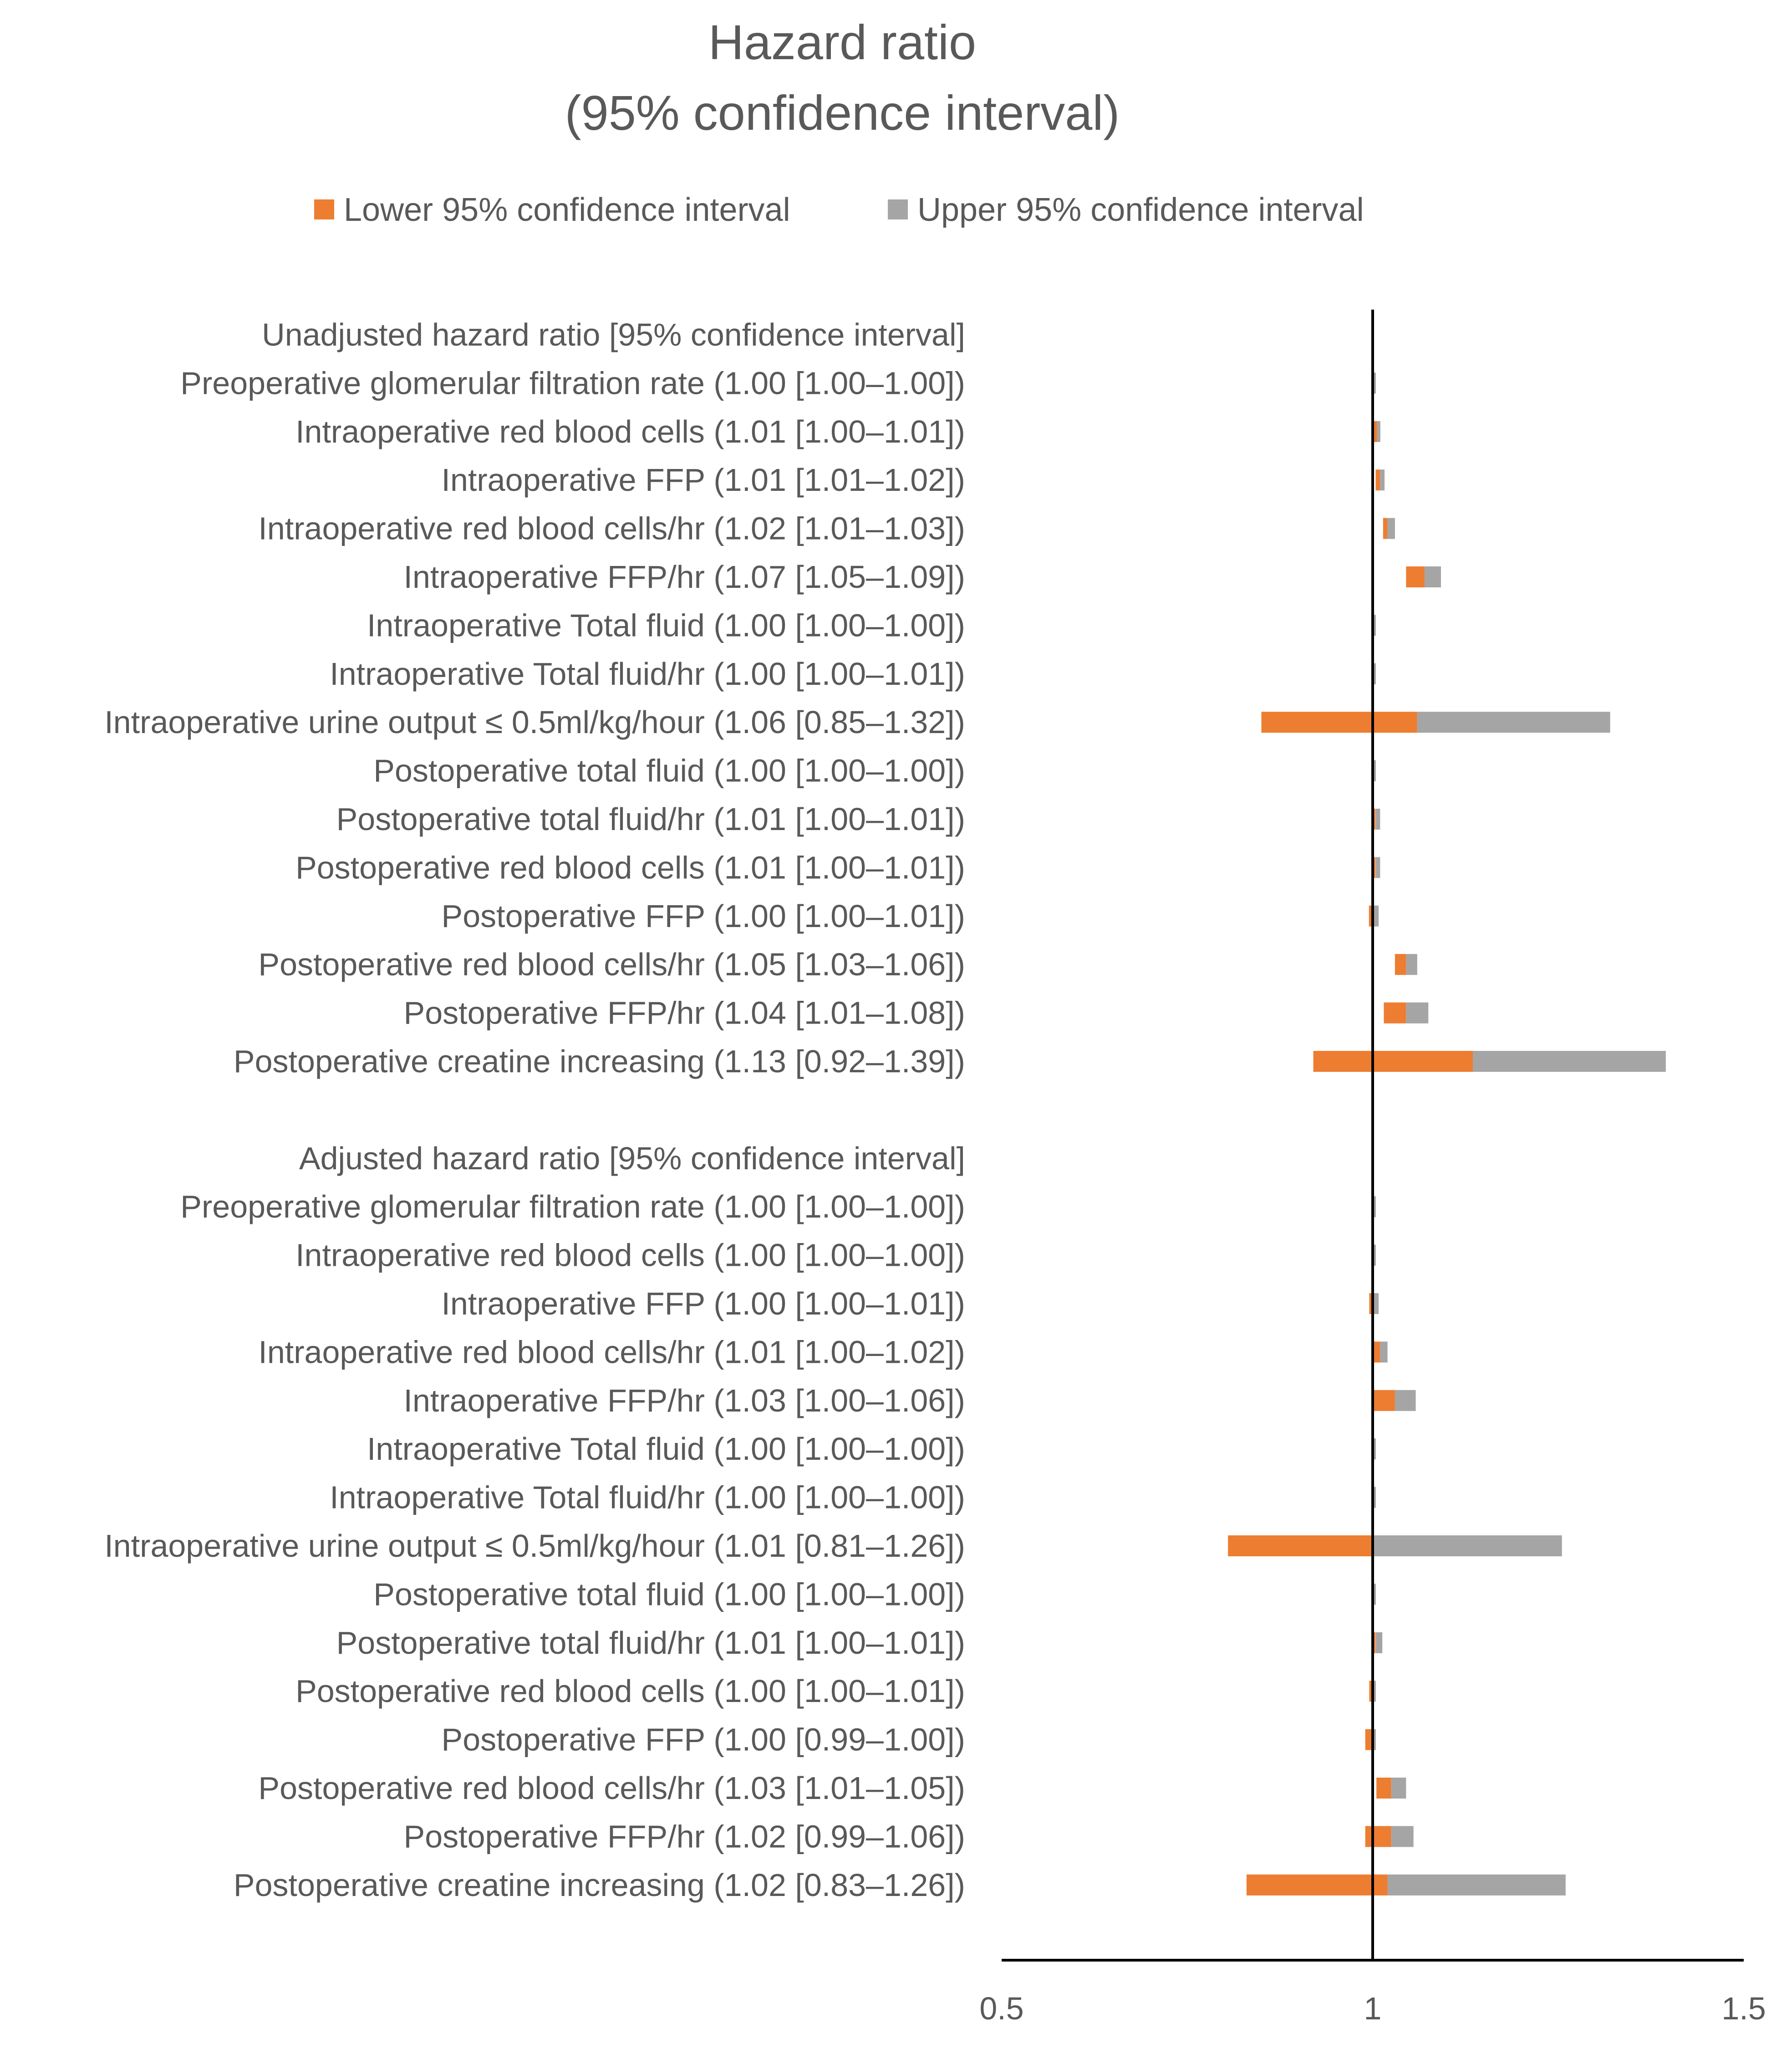 Image resolution: width=1792 pixels, height=2064 pixels. Describe the element at coordinates (684, 1836) in the screenshot. I see `row-label: Postoperative FFP/hr (1.02 [0.99–1.06])` at that location.